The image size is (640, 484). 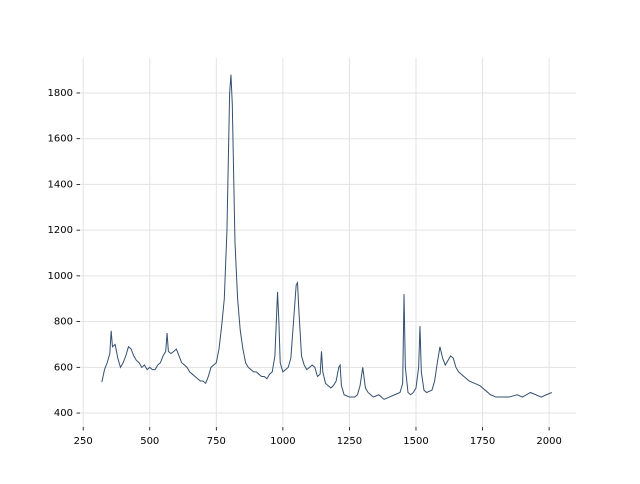 I want to click on x-tick-label: 750, so click(x=216, y=441).